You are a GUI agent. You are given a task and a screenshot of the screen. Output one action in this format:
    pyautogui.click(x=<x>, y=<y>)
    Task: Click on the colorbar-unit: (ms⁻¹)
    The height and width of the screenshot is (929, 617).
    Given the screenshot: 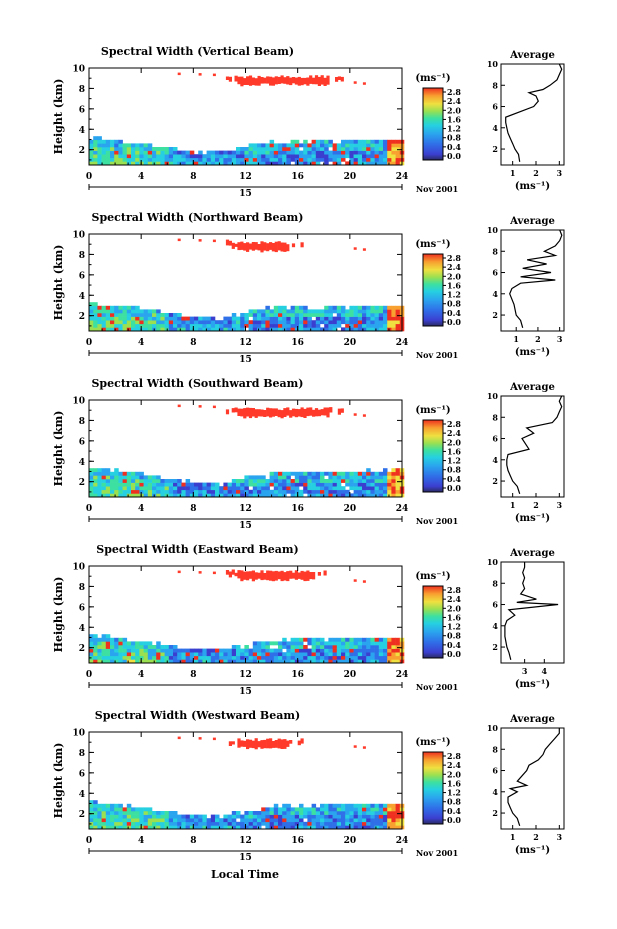 What is the action you would take?
    pyautogui.click(x=432, y=78)
    